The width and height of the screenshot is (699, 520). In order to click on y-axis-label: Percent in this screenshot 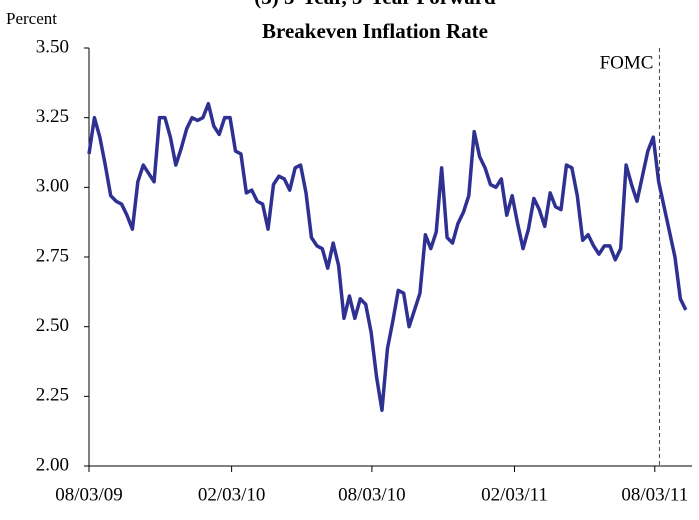, I will do `click(31, 18)`.